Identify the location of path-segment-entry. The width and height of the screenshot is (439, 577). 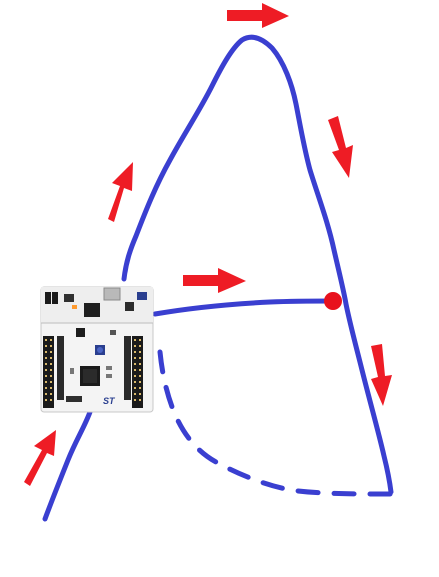
(67, 465).